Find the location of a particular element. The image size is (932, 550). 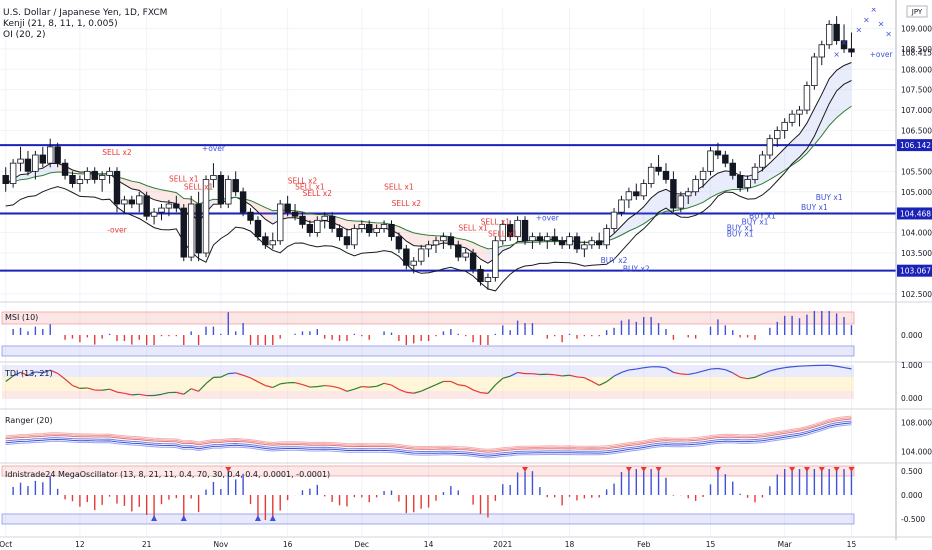

ranger-panel is located at coordinates (428, 437).